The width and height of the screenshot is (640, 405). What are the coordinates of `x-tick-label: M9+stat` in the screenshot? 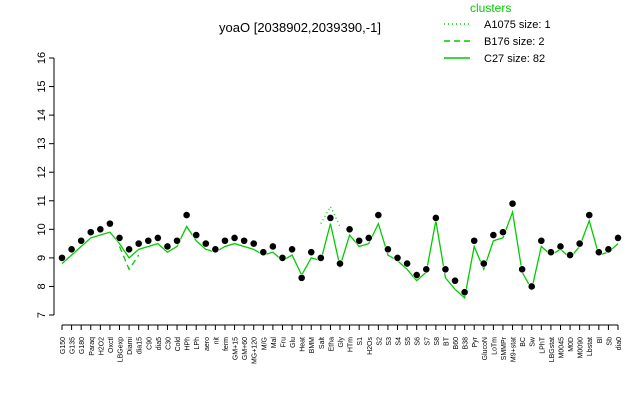 It's located at (514, 349).